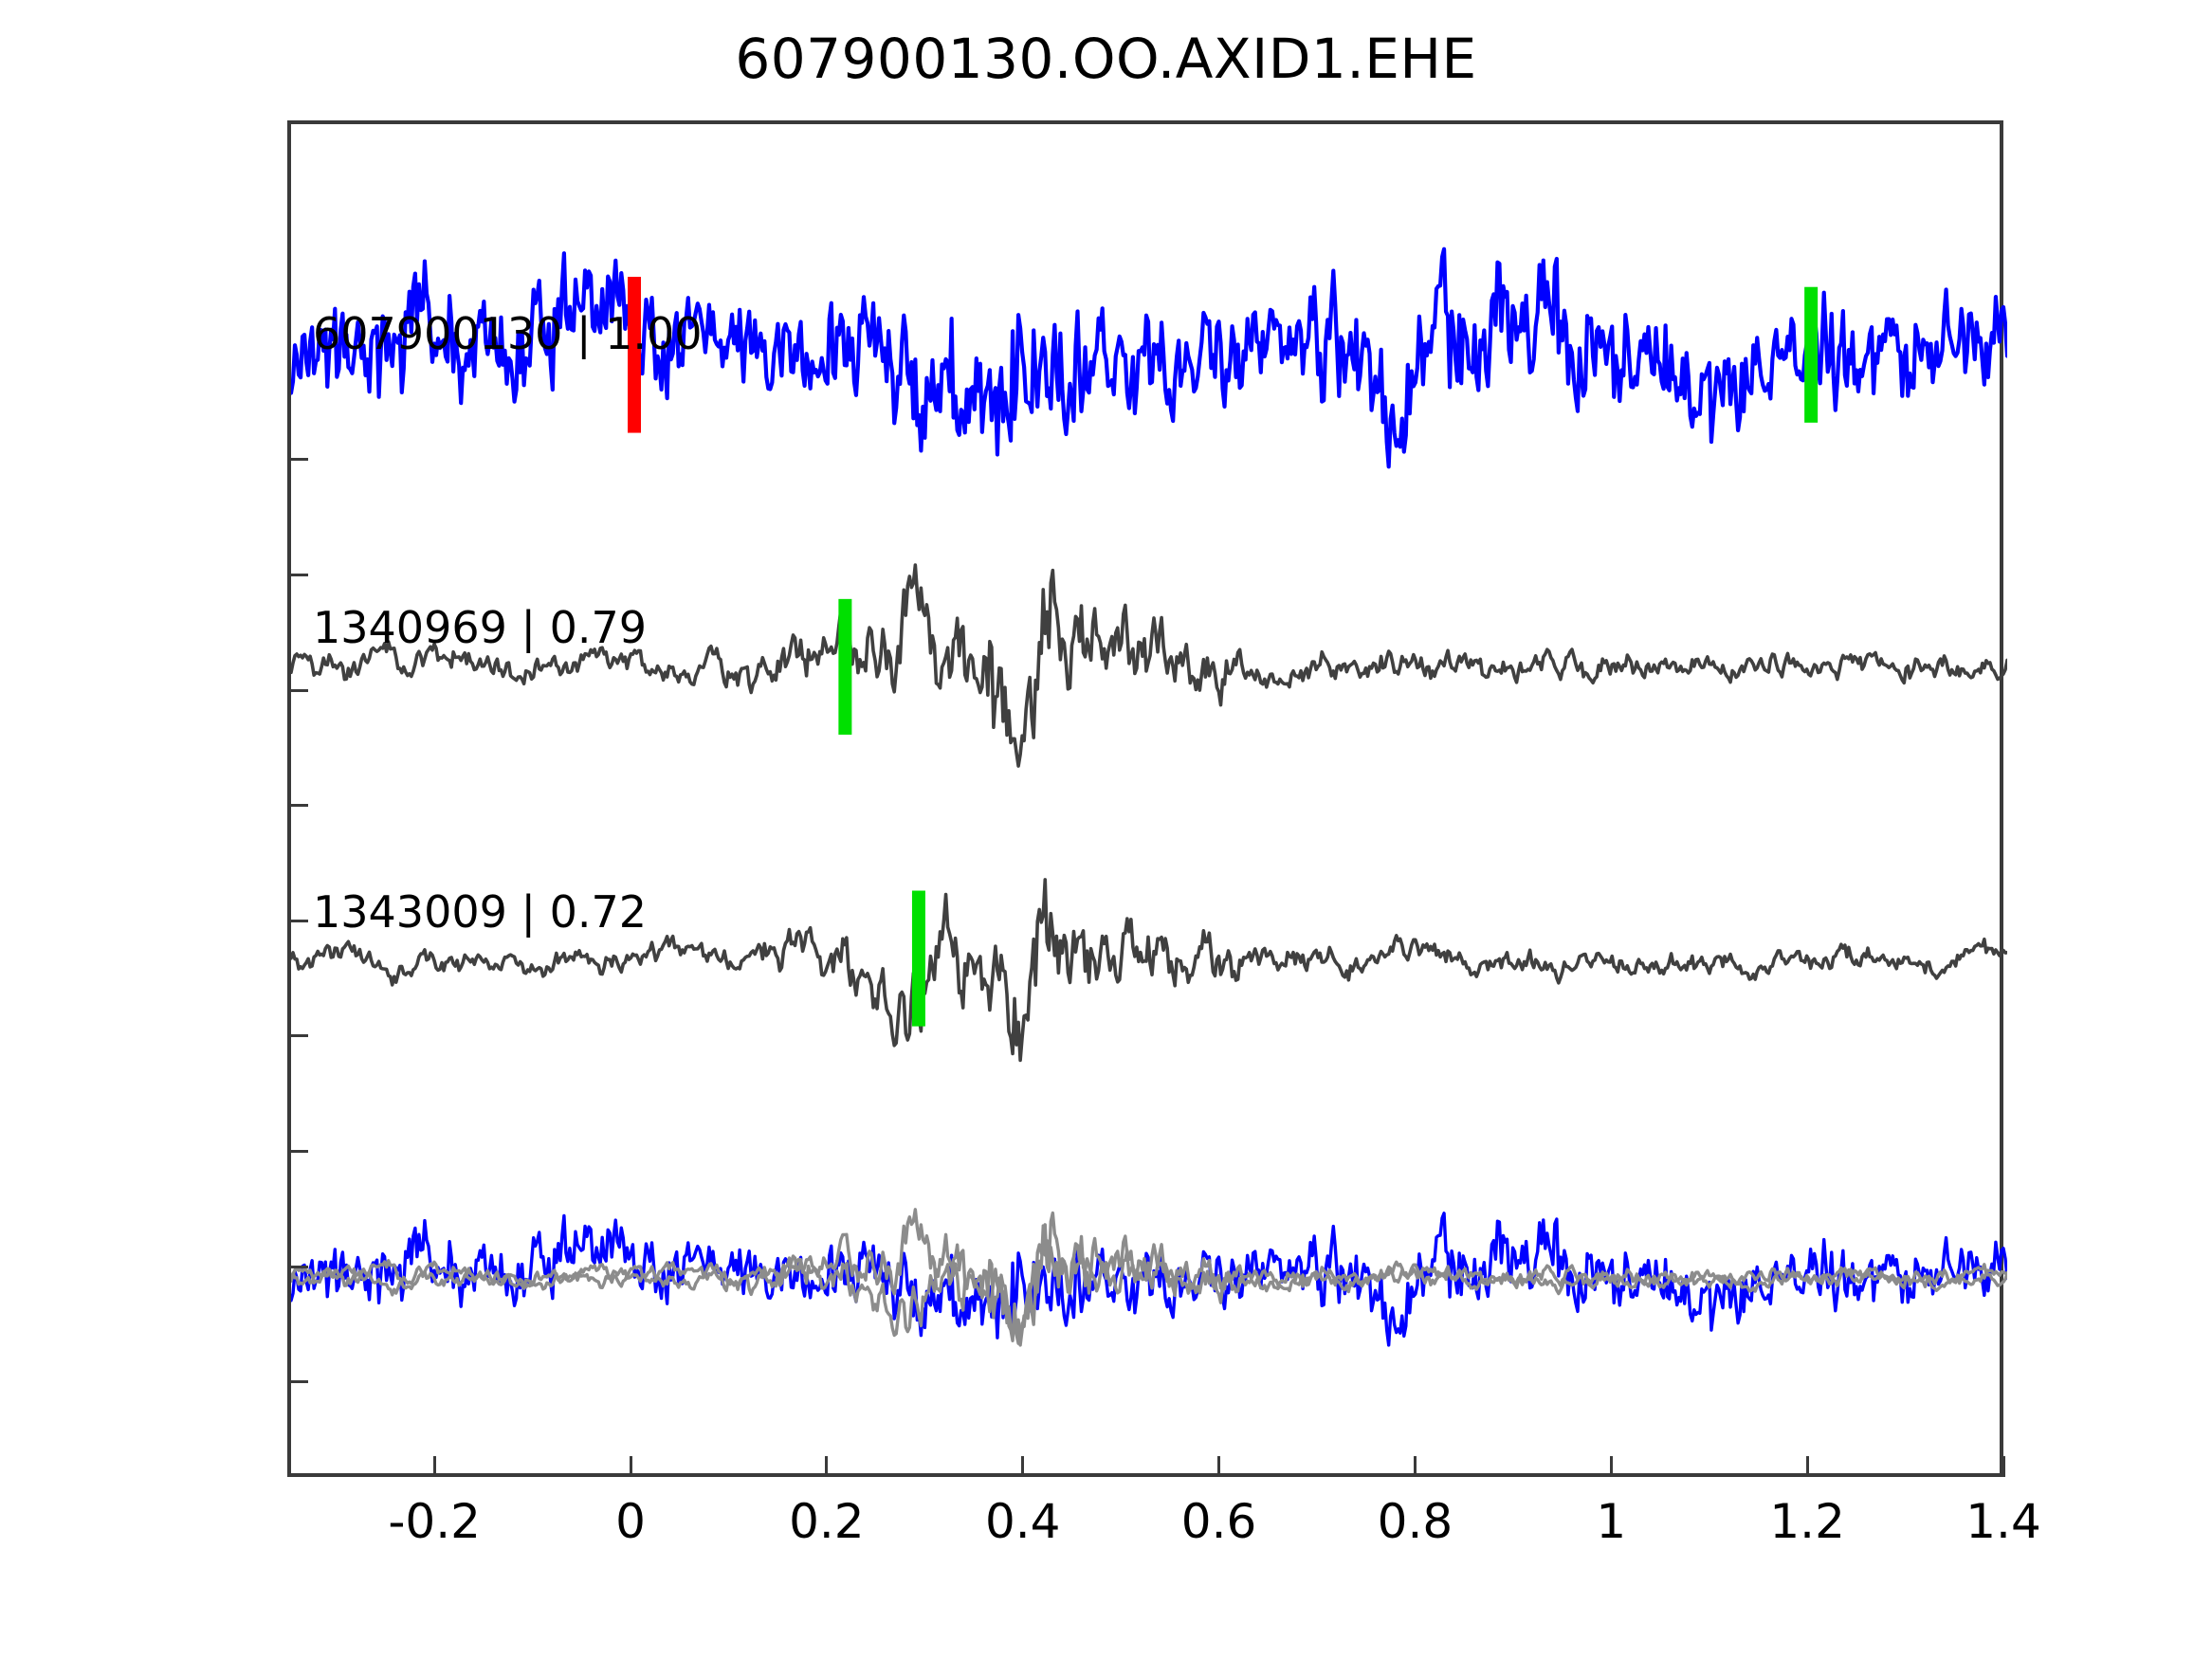  What do you see at coordinates (1611, 1521) in the screenshot?
I see `x-tick-label-1: 1` at bounding box center [1611, 1521].